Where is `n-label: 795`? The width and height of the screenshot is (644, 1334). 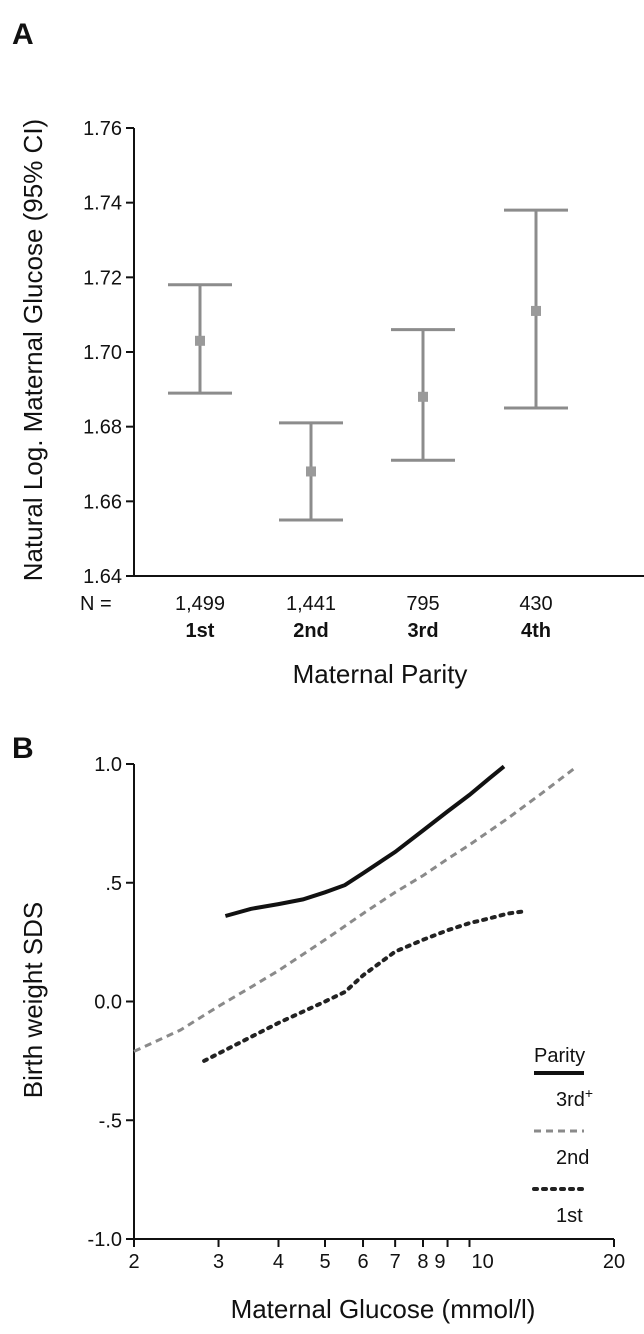 n-label: 795 is located at coordinates (422, 604).